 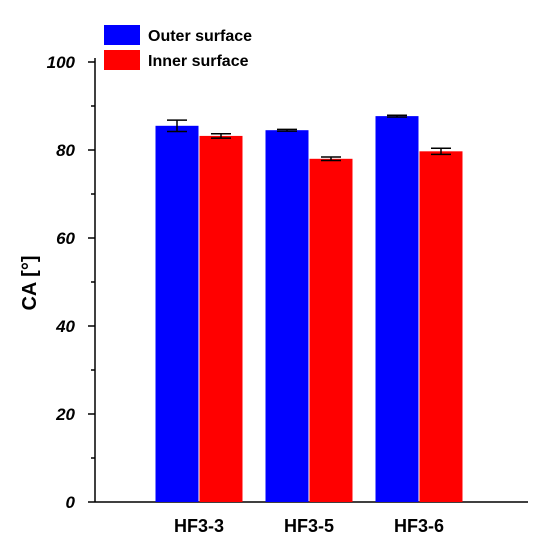 I want to click on x-tick-label: HF3-3, so click(x=199, y=526).